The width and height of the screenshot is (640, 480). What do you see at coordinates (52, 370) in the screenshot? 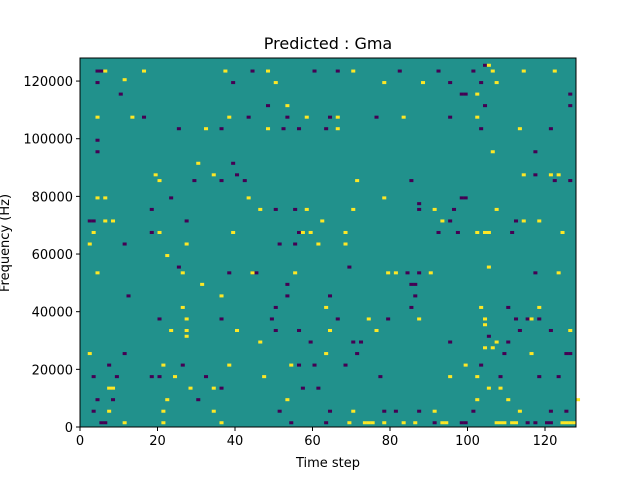
I see `y-tick-label: 20000` at bounding box center [52, 370].